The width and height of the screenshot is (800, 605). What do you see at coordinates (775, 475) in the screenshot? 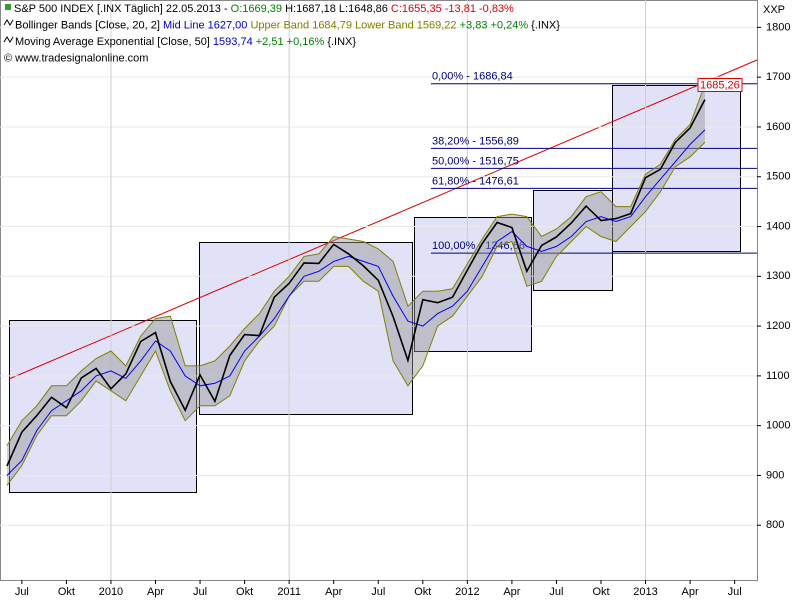
I see `y-tick-label: 900` at bounding box center [775, 475].